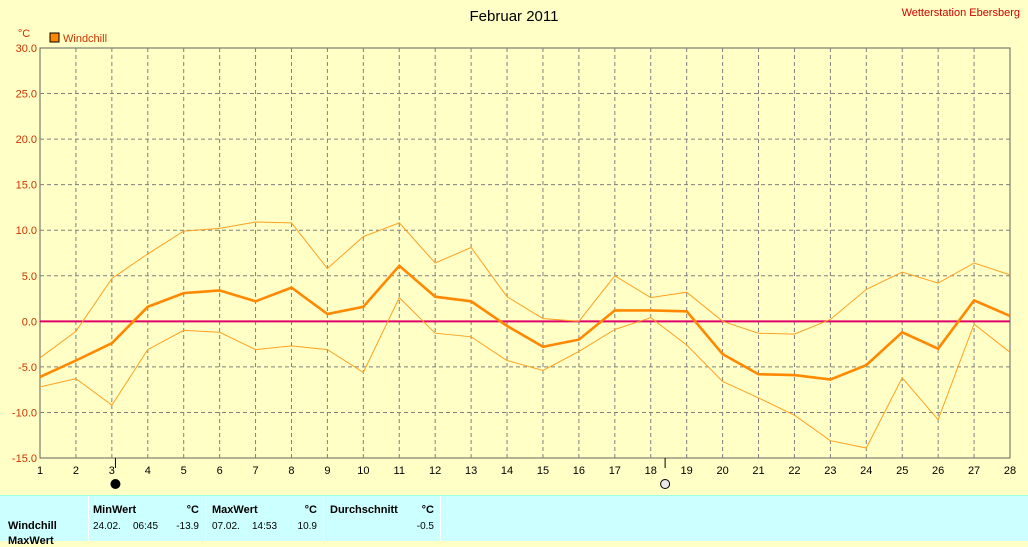 Image resolution: width=1028 pixels, height=547 pixels. What do you see at coordinates (26, 95) in the screenshot?
I see `y-tick-label: 25.0` at bounding box center [26, 95].